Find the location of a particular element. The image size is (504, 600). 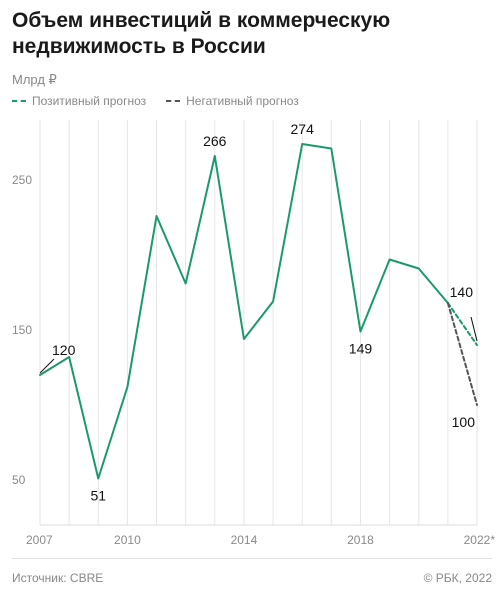

legend: Позитивный прогноз Негативный прогноз is located at coordinates (165, 101).